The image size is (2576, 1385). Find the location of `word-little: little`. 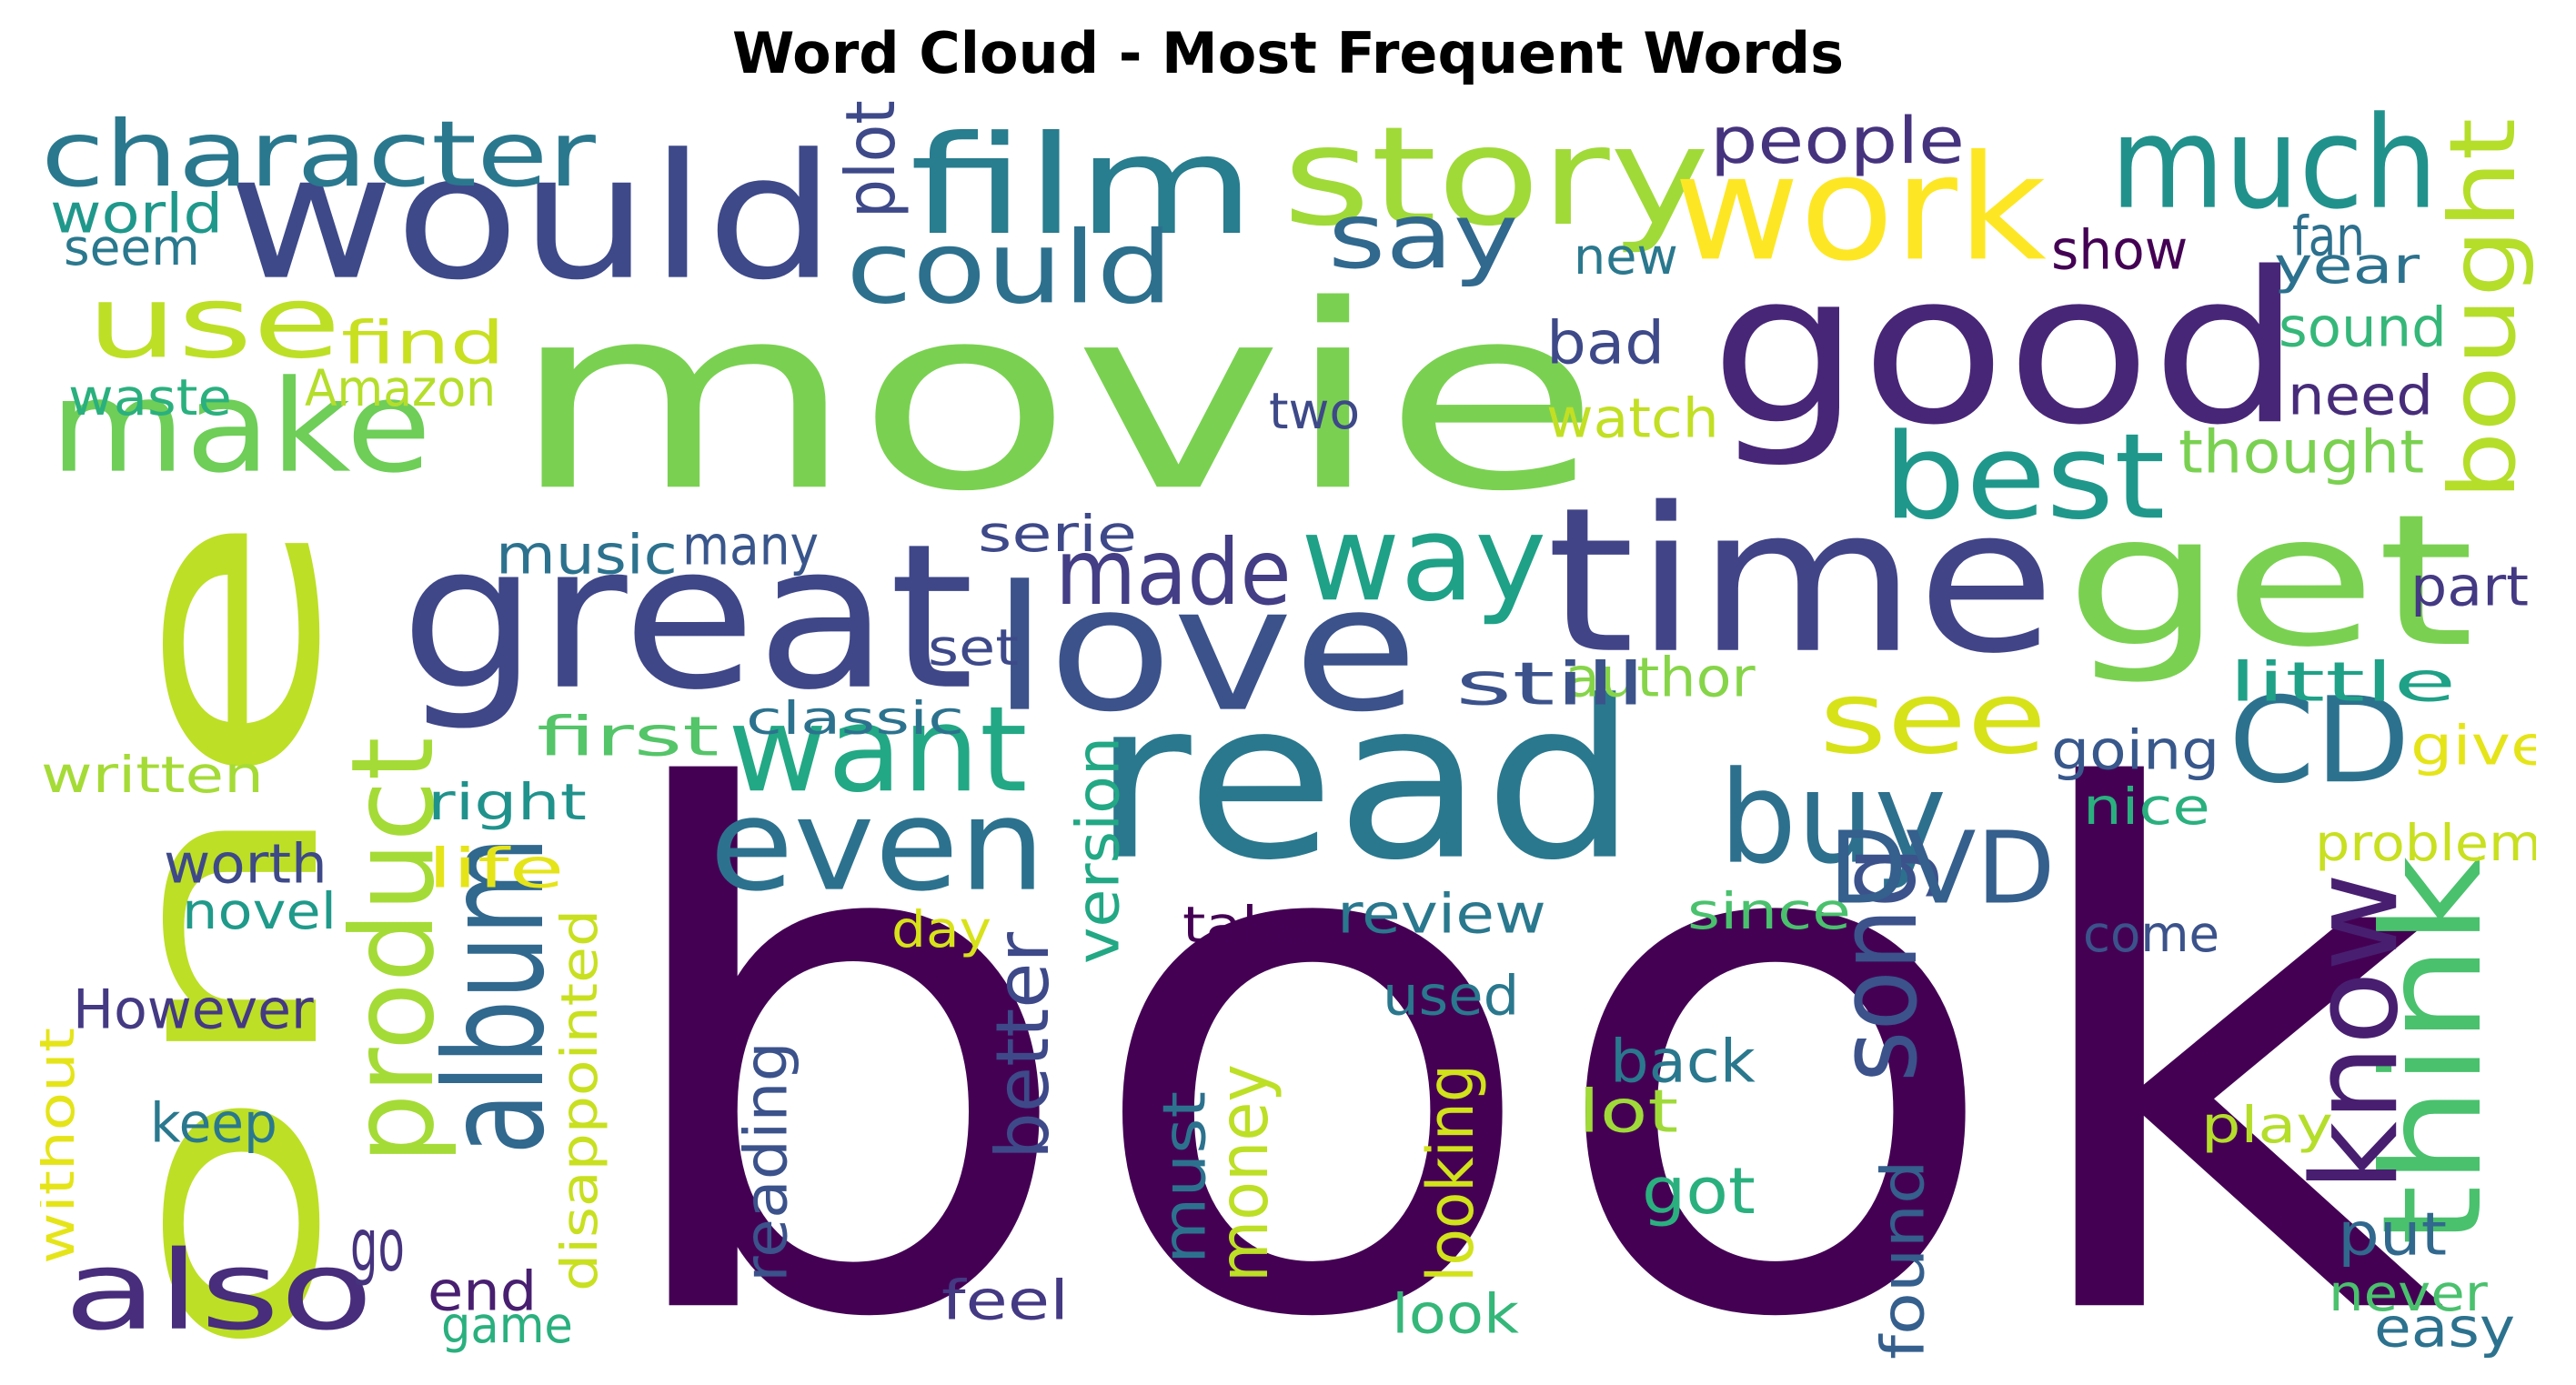

word-little: little is located at coordinates (2343, 682).